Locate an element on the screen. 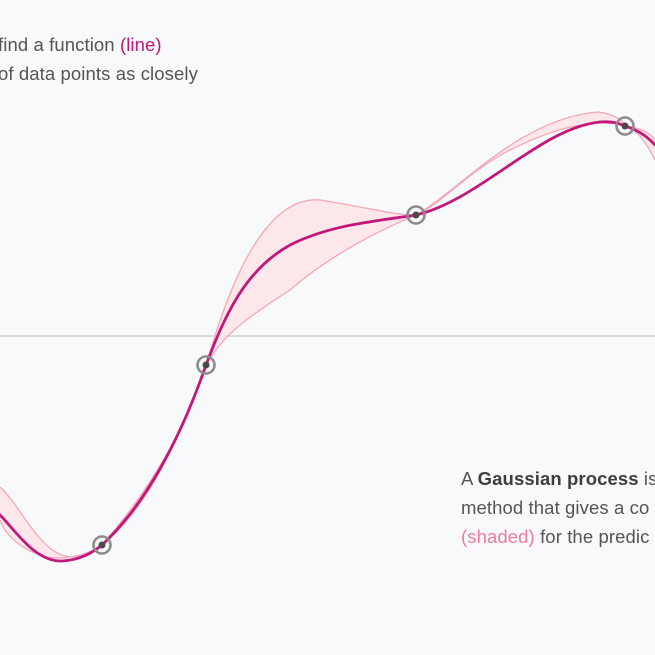 Image resolution: width=655 pixels, height=655 pixels. shaded-highlight: (shaded) is located at coordinates (498, 536).